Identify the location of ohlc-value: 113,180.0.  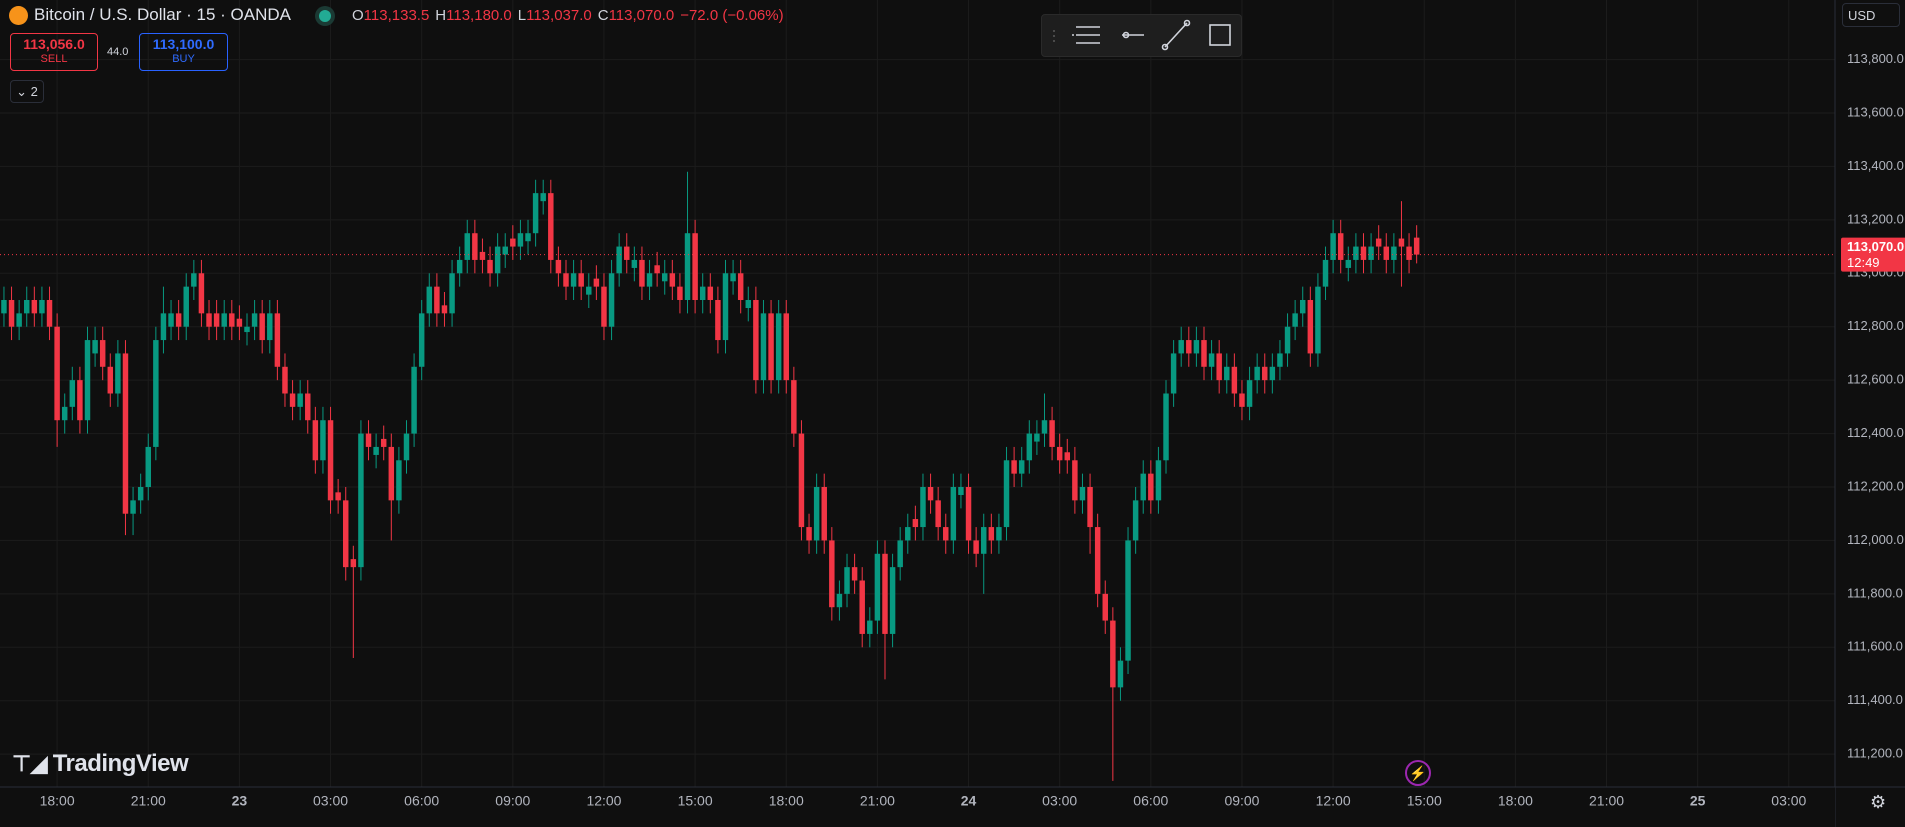
(479, 15).